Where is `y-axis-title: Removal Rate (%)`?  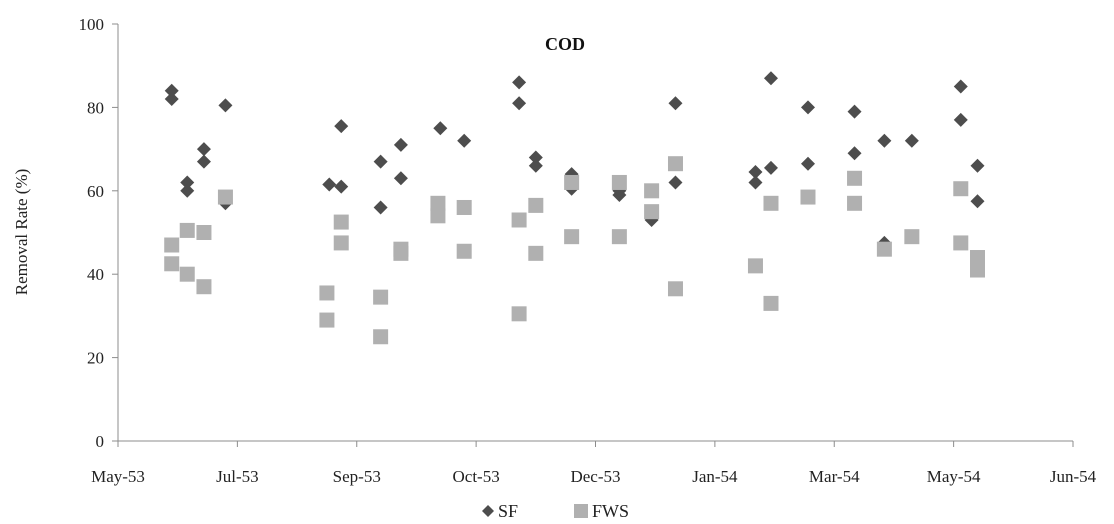
y-axis-title: Removal Rate (%) is located at coordinates (21, 232).